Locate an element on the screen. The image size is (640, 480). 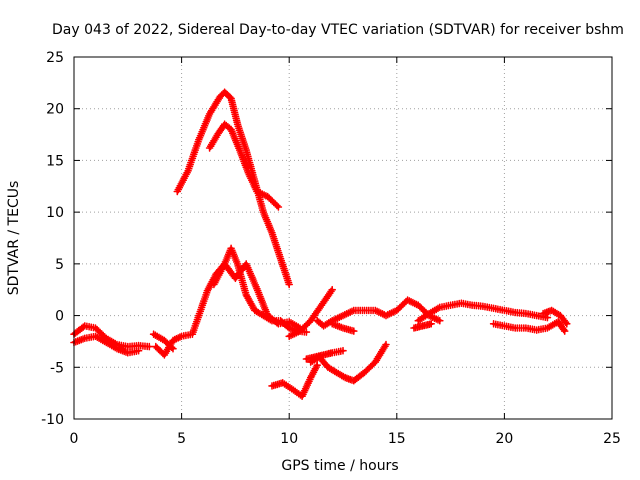
series-arc-d is located at coordinates (257, 296).